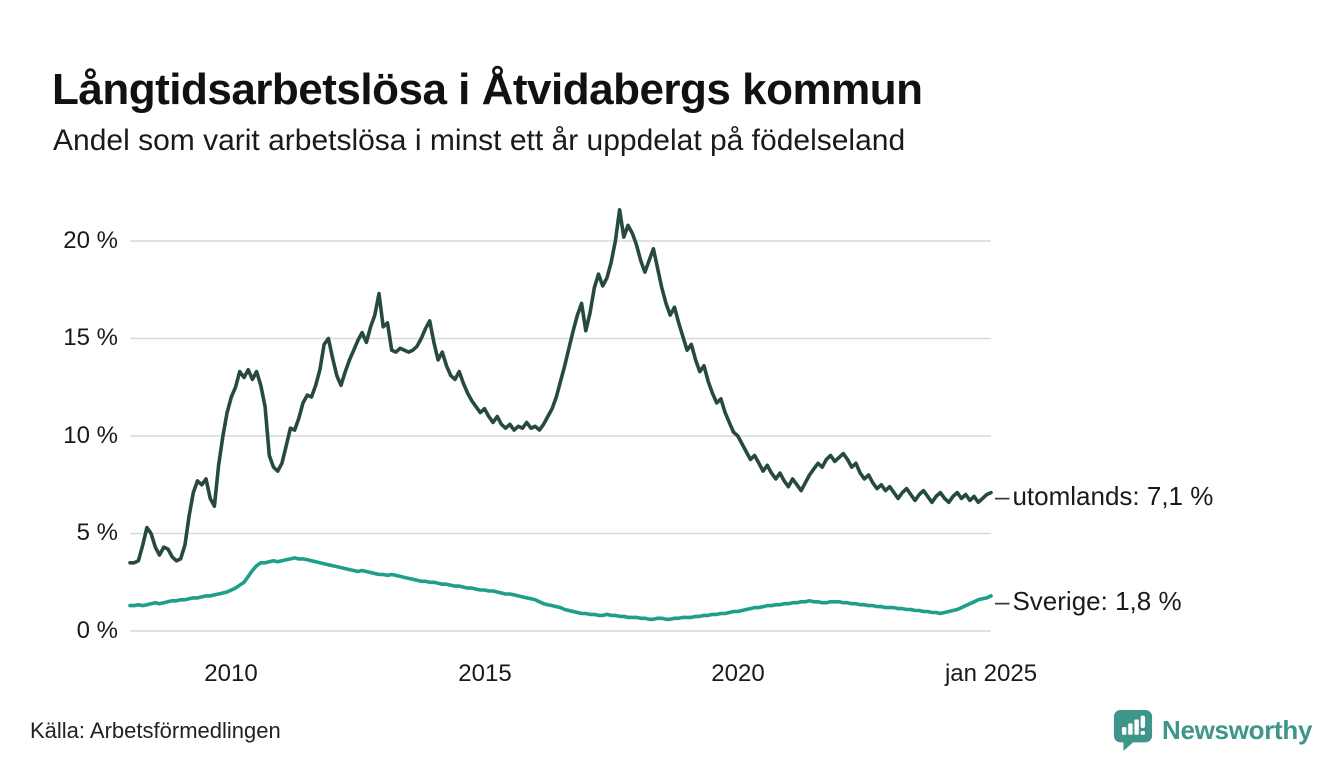 This screenshot has width=1340, height=780. What do you see at coordinates (1097, 601) in the screenshot?
I see `series-label-sverige-text: Sverige: 1,8 %` at bounding box center [1097, 601].